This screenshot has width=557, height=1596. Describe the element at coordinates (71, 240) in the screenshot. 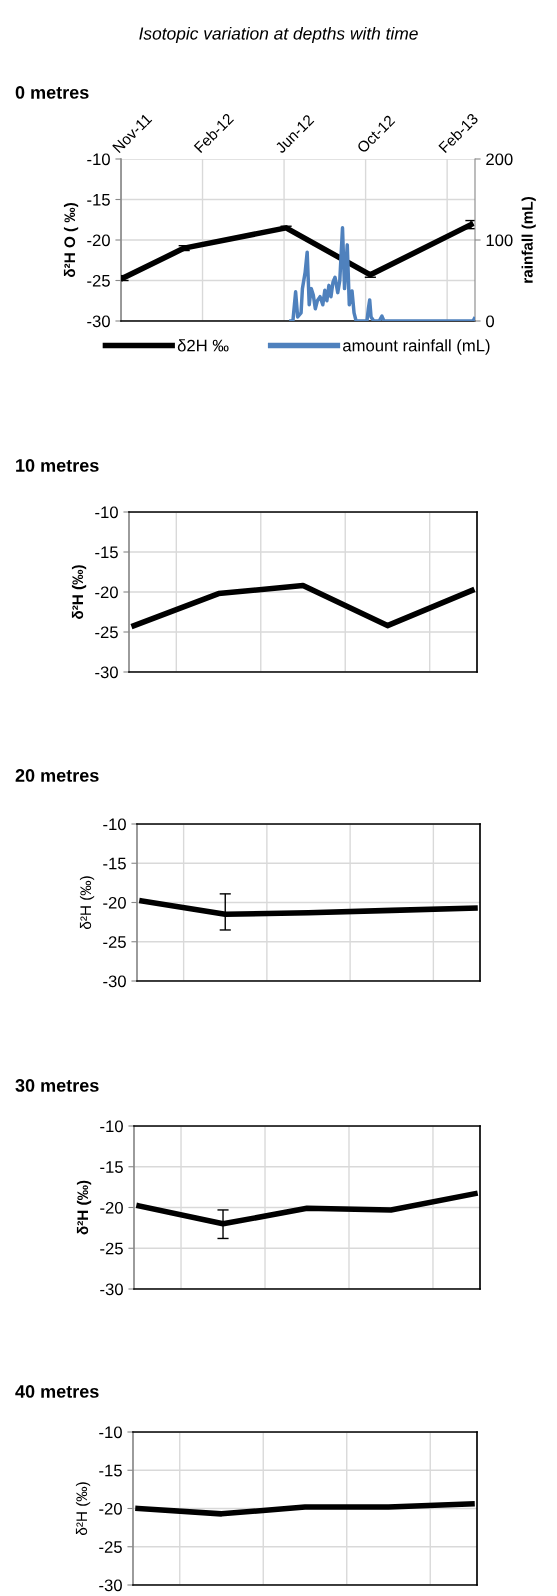

I see `y-axis-title: δ²H O ( ‰)` at that location.